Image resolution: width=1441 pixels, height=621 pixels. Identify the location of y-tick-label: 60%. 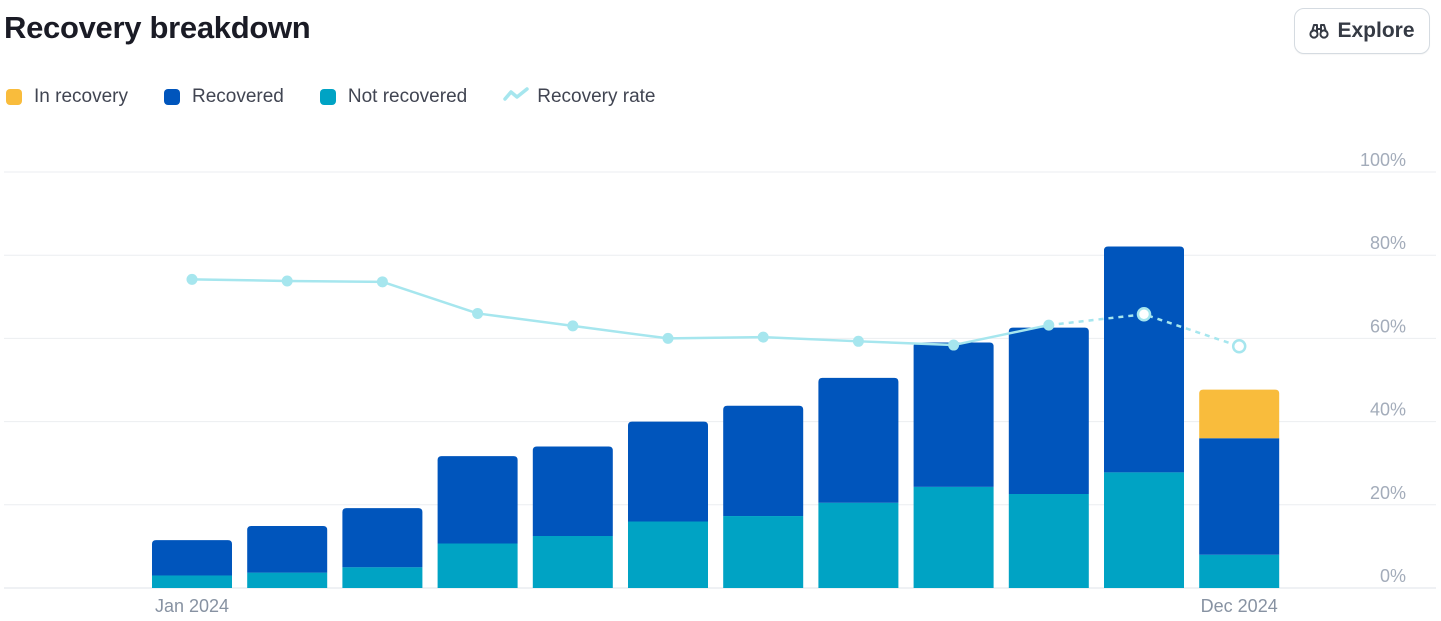
(1388, 326).